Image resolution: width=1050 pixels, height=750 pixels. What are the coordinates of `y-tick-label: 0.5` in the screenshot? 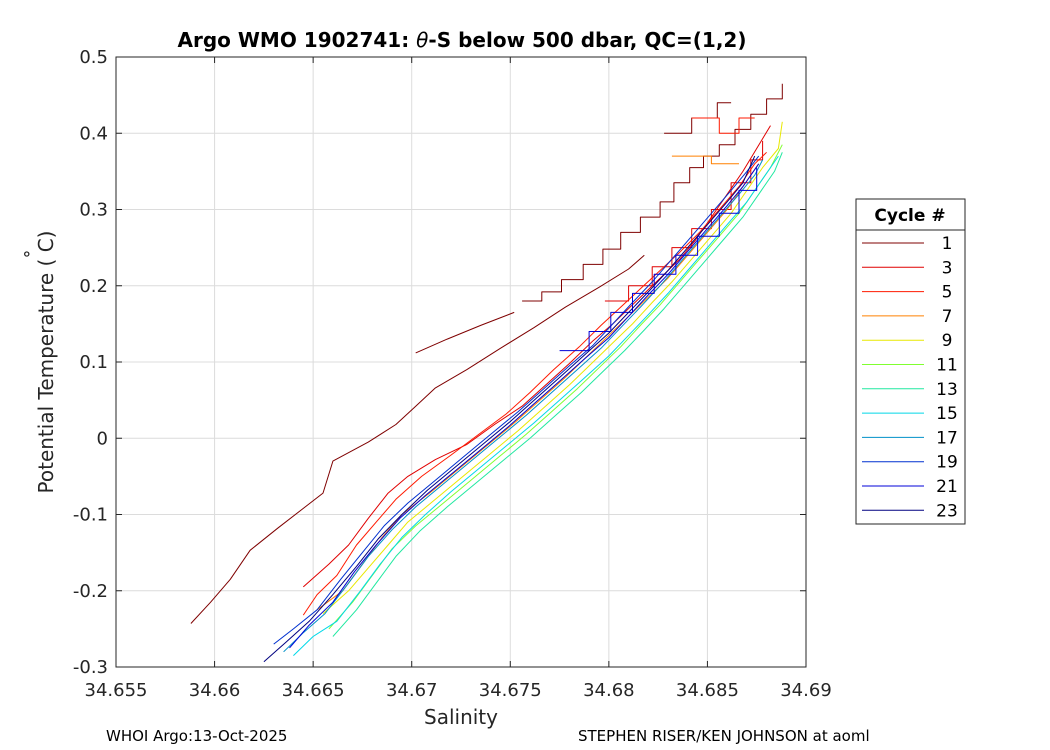 It's located at (93, 57).